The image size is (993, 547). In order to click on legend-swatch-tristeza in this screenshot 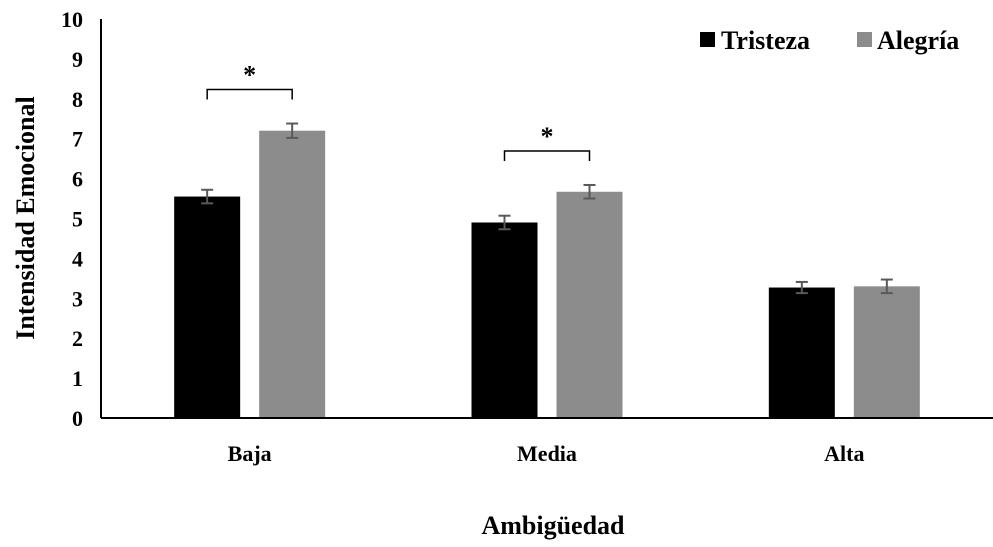, I will do `click(707, 39)`.